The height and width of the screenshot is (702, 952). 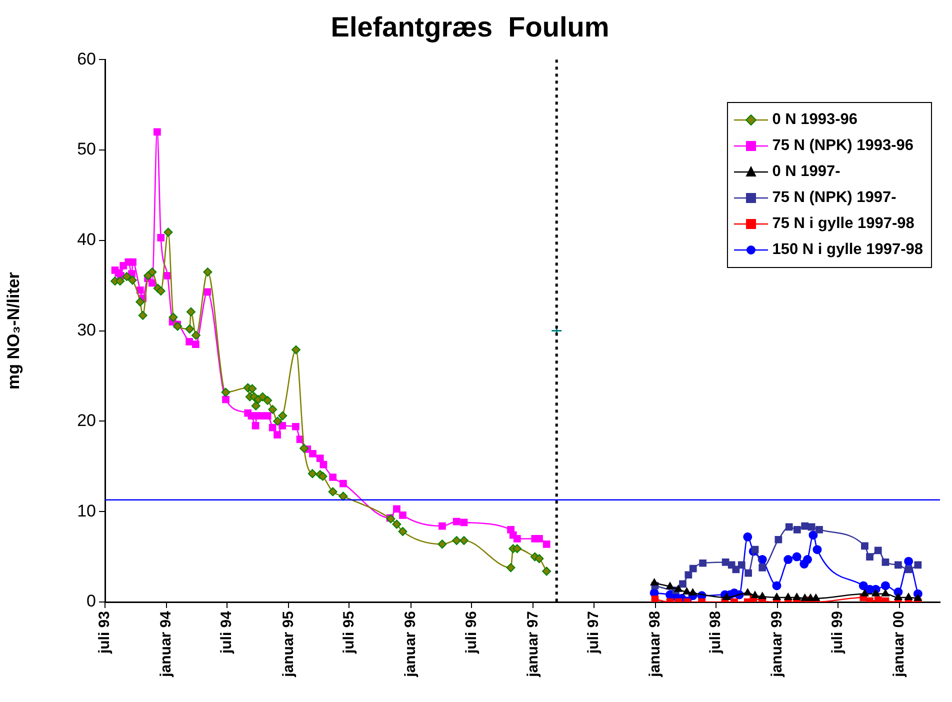 What do you see at coordinates (815, 119) in the screenshot?
I see `legend-label: 0 N 1993-96` at bounding box center [815, 119].